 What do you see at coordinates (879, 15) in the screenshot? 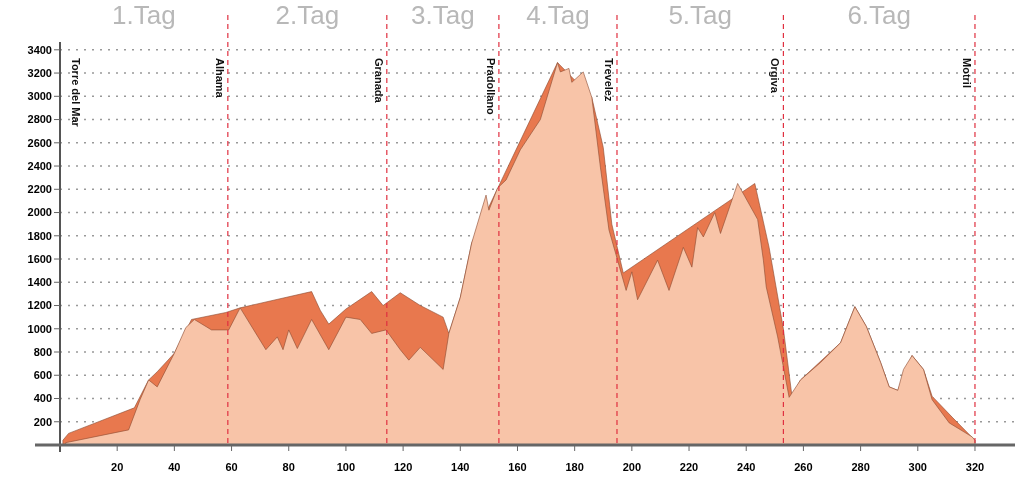
I see `text: 6.Tag` at bounding box center [879, 15].